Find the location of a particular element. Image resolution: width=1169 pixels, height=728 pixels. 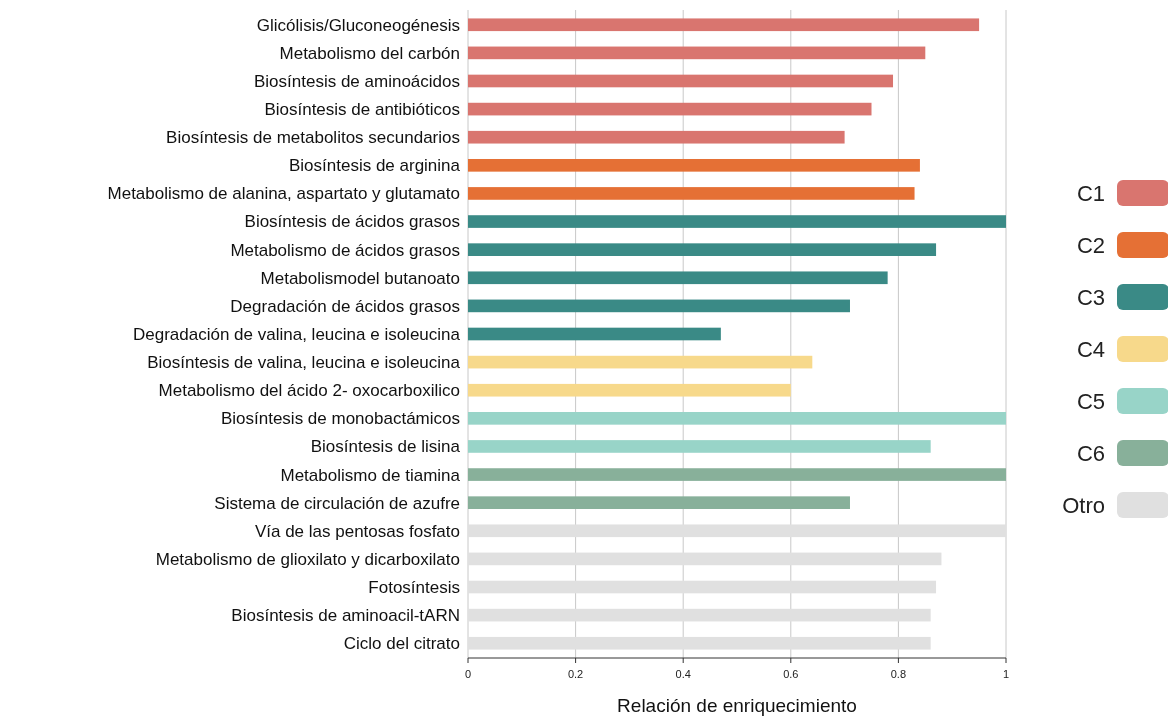

y-tick-label: Biosíntesis de arginina is located at coordinates (374, 166).